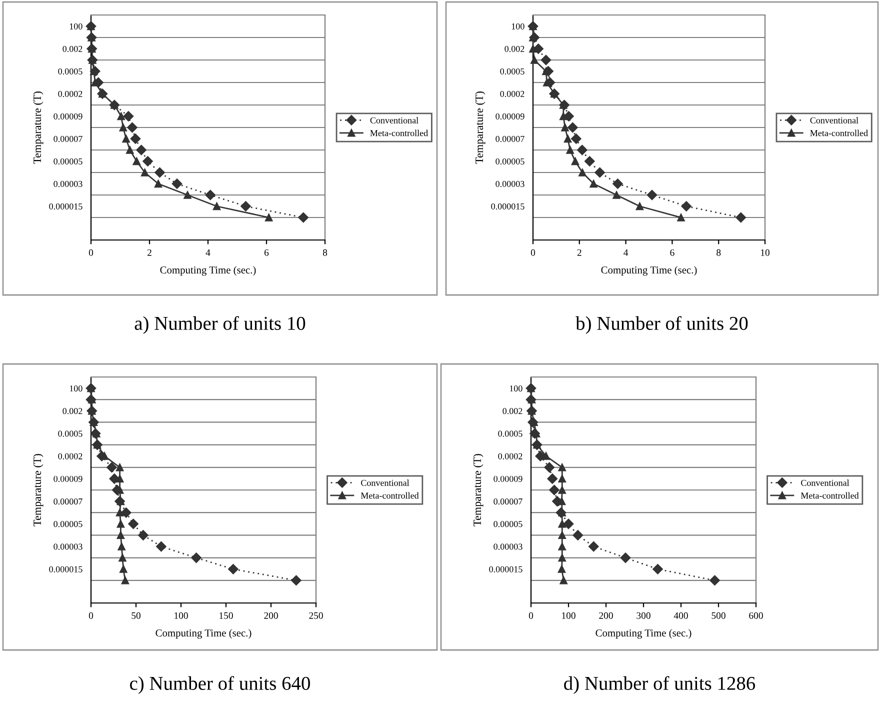 This screenshot has width=882, height=706. What do you see at coordinates (316, 615) in the screenshot?
I see `x-tick-label: 250` at bounding box center [316, 615].